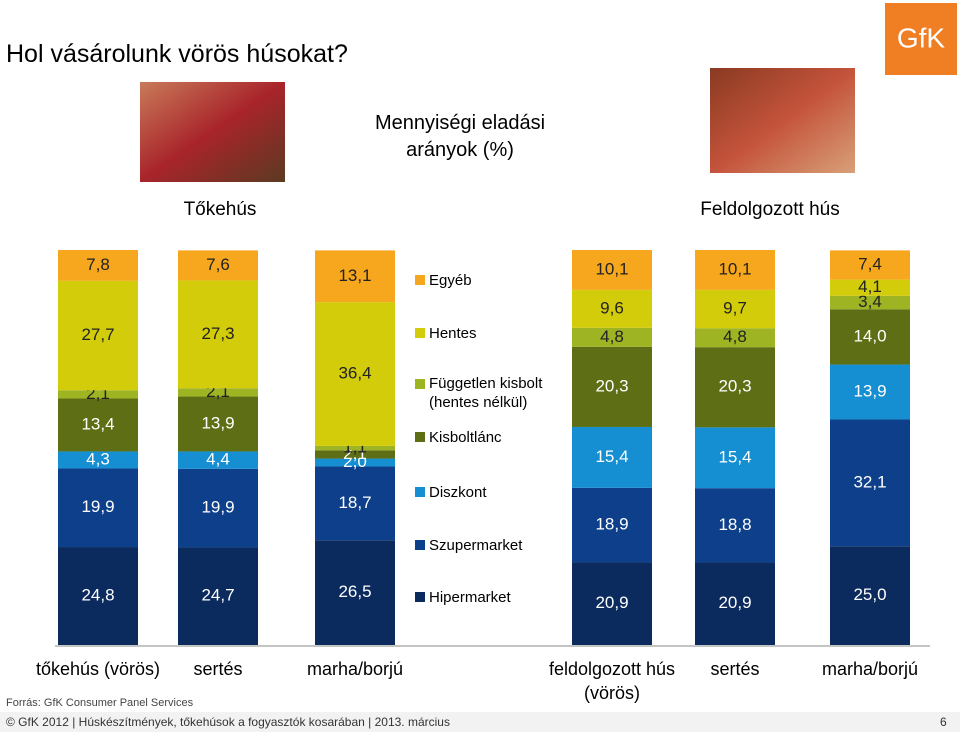 The height and width of the screenshot is (732, 960). I want to click on value-label: 14,0, so click(869, 335).